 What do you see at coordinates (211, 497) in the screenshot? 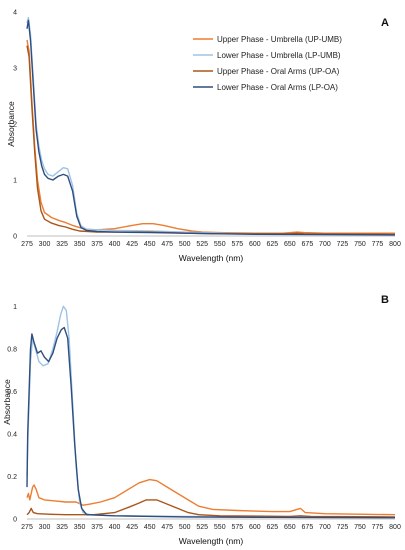
I see `series-line-up-umb` at bounding box center [211, 497].